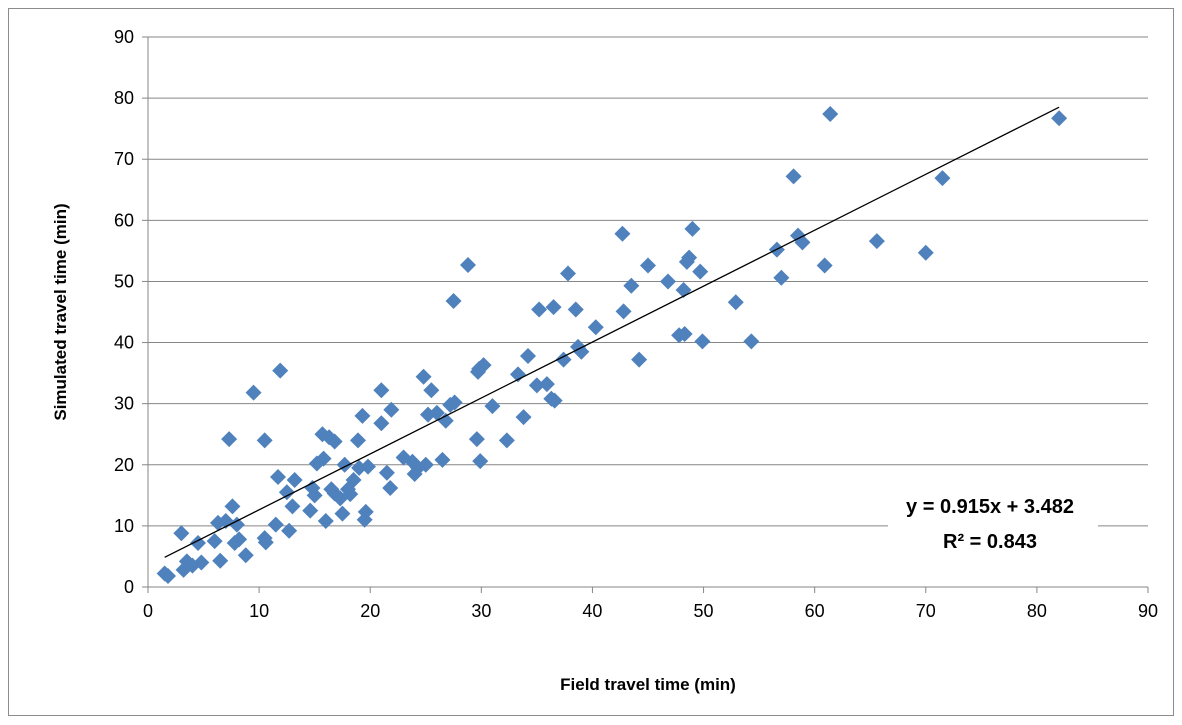 The image size is (1182, 725). What do you see at coordinates (592, 611) in the screenshot?
I see `x-tick-label: 40` at bounding box center [592, 611].